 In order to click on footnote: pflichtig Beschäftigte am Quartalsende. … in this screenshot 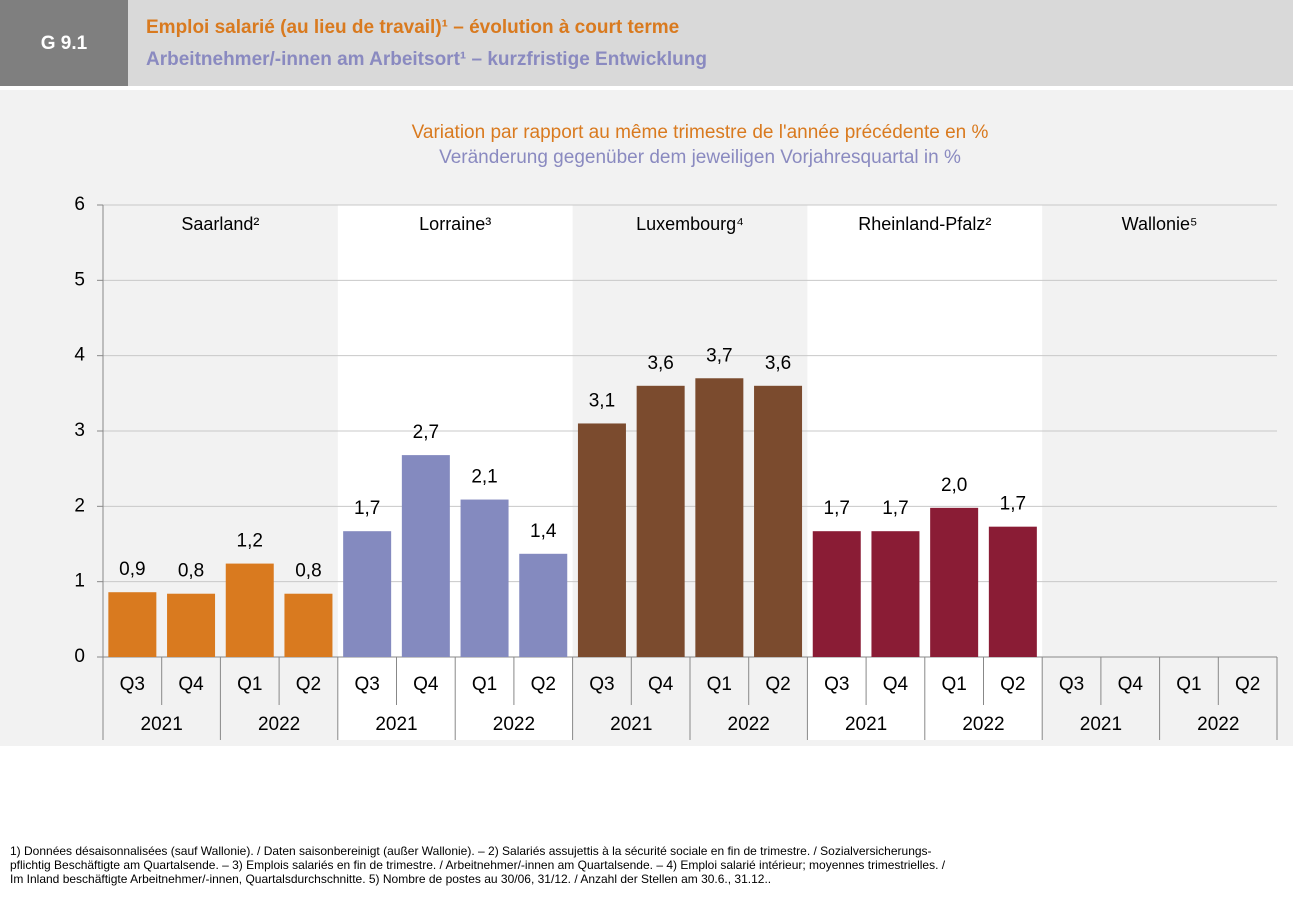, I will do `click(478, 865)`.